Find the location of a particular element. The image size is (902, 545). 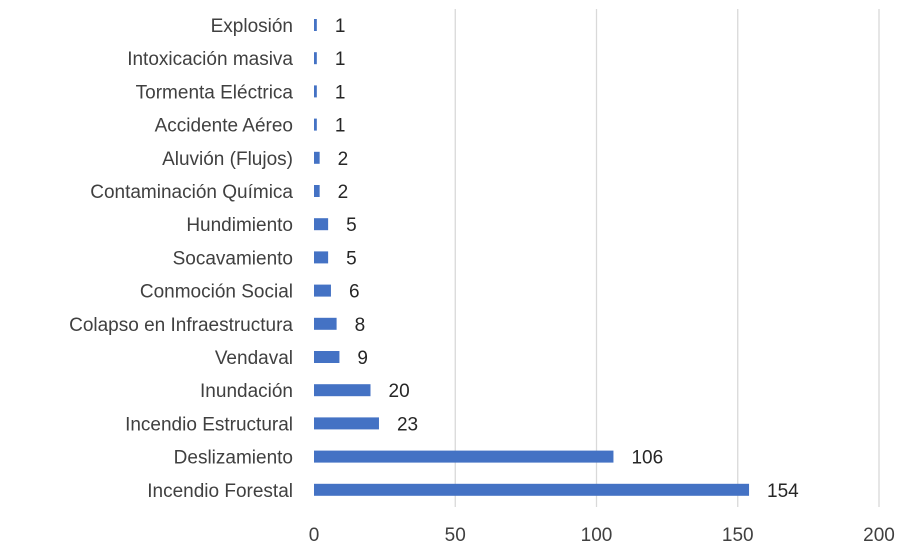

data-label: 6 is located at coordinates (354, 292).